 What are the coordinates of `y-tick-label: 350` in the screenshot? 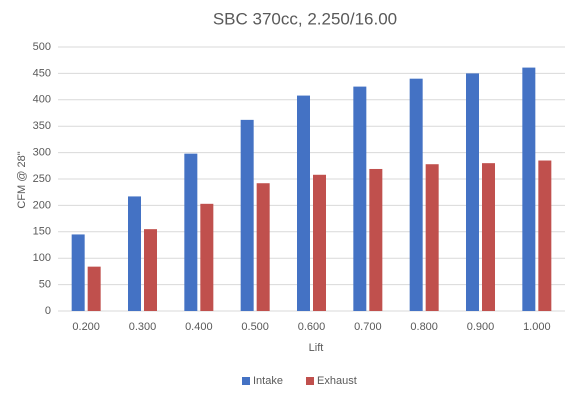 It's located at (42, 126).